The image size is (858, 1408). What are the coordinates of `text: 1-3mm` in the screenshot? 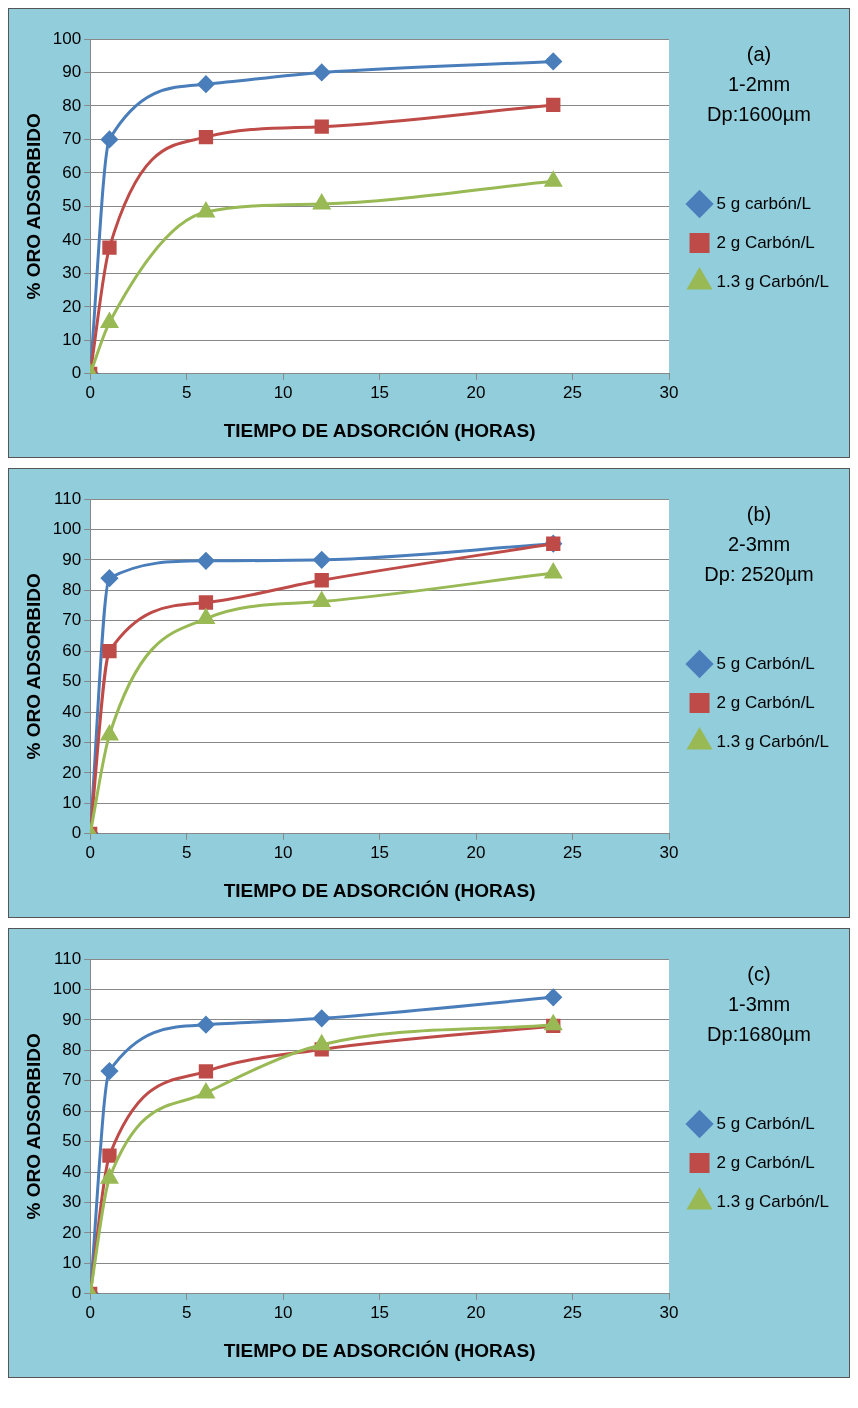 It's located at (759, 1004).